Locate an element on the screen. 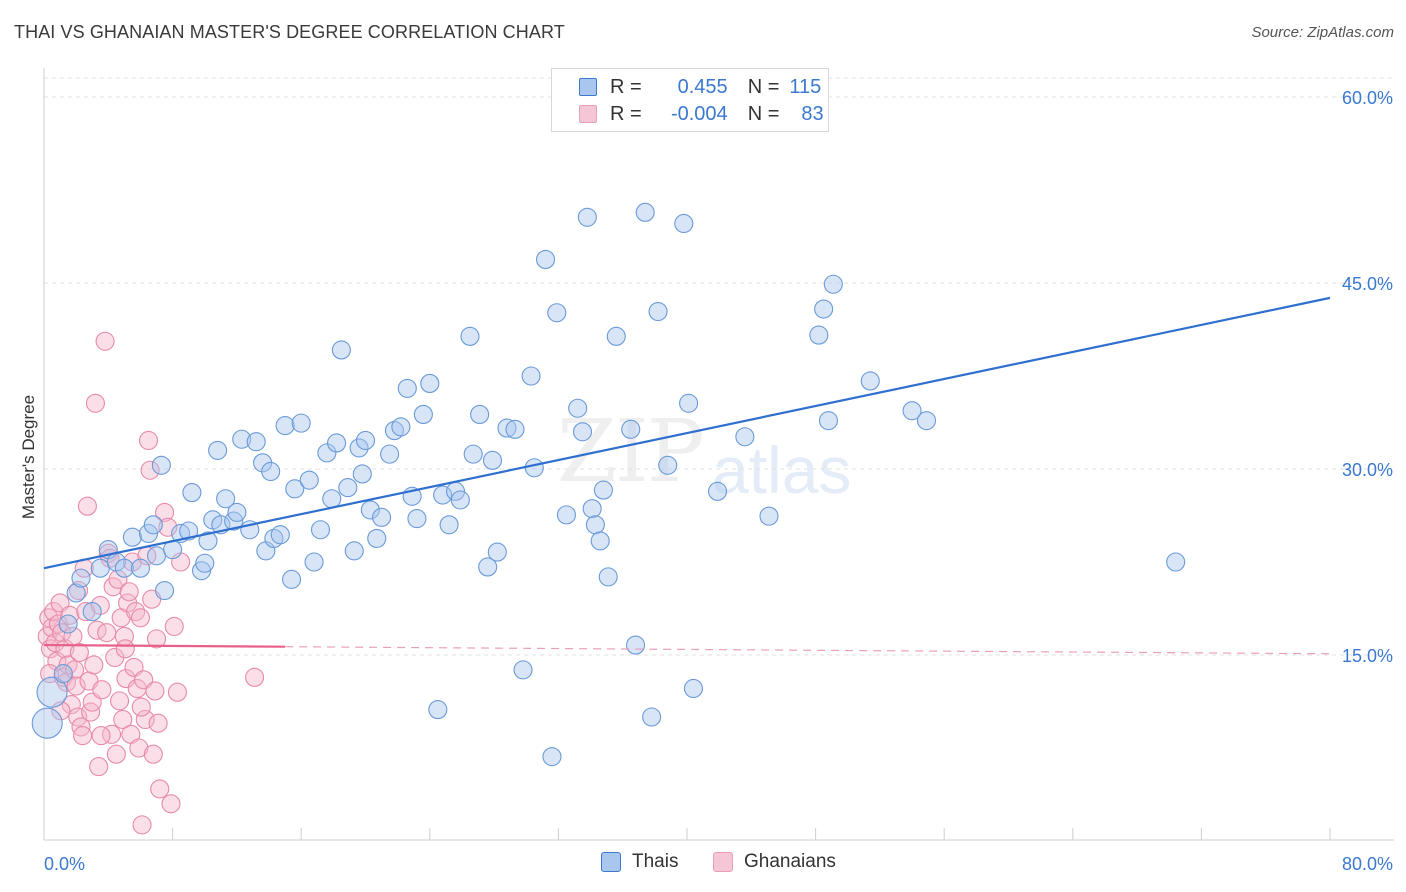 This screenshot has width=1406, height=892. legend-n-value-thai: 115 is located at coordinates (805, 86).